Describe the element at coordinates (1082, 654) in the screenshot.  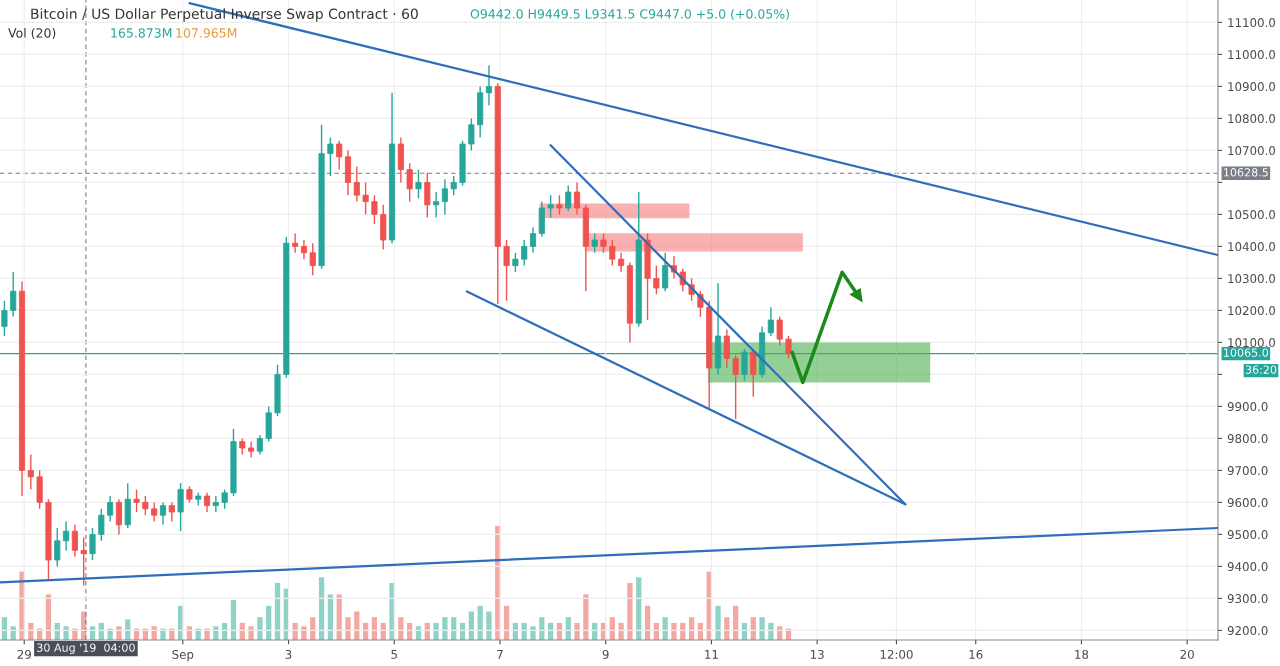
I see `x-tick-label: 18` at that location.